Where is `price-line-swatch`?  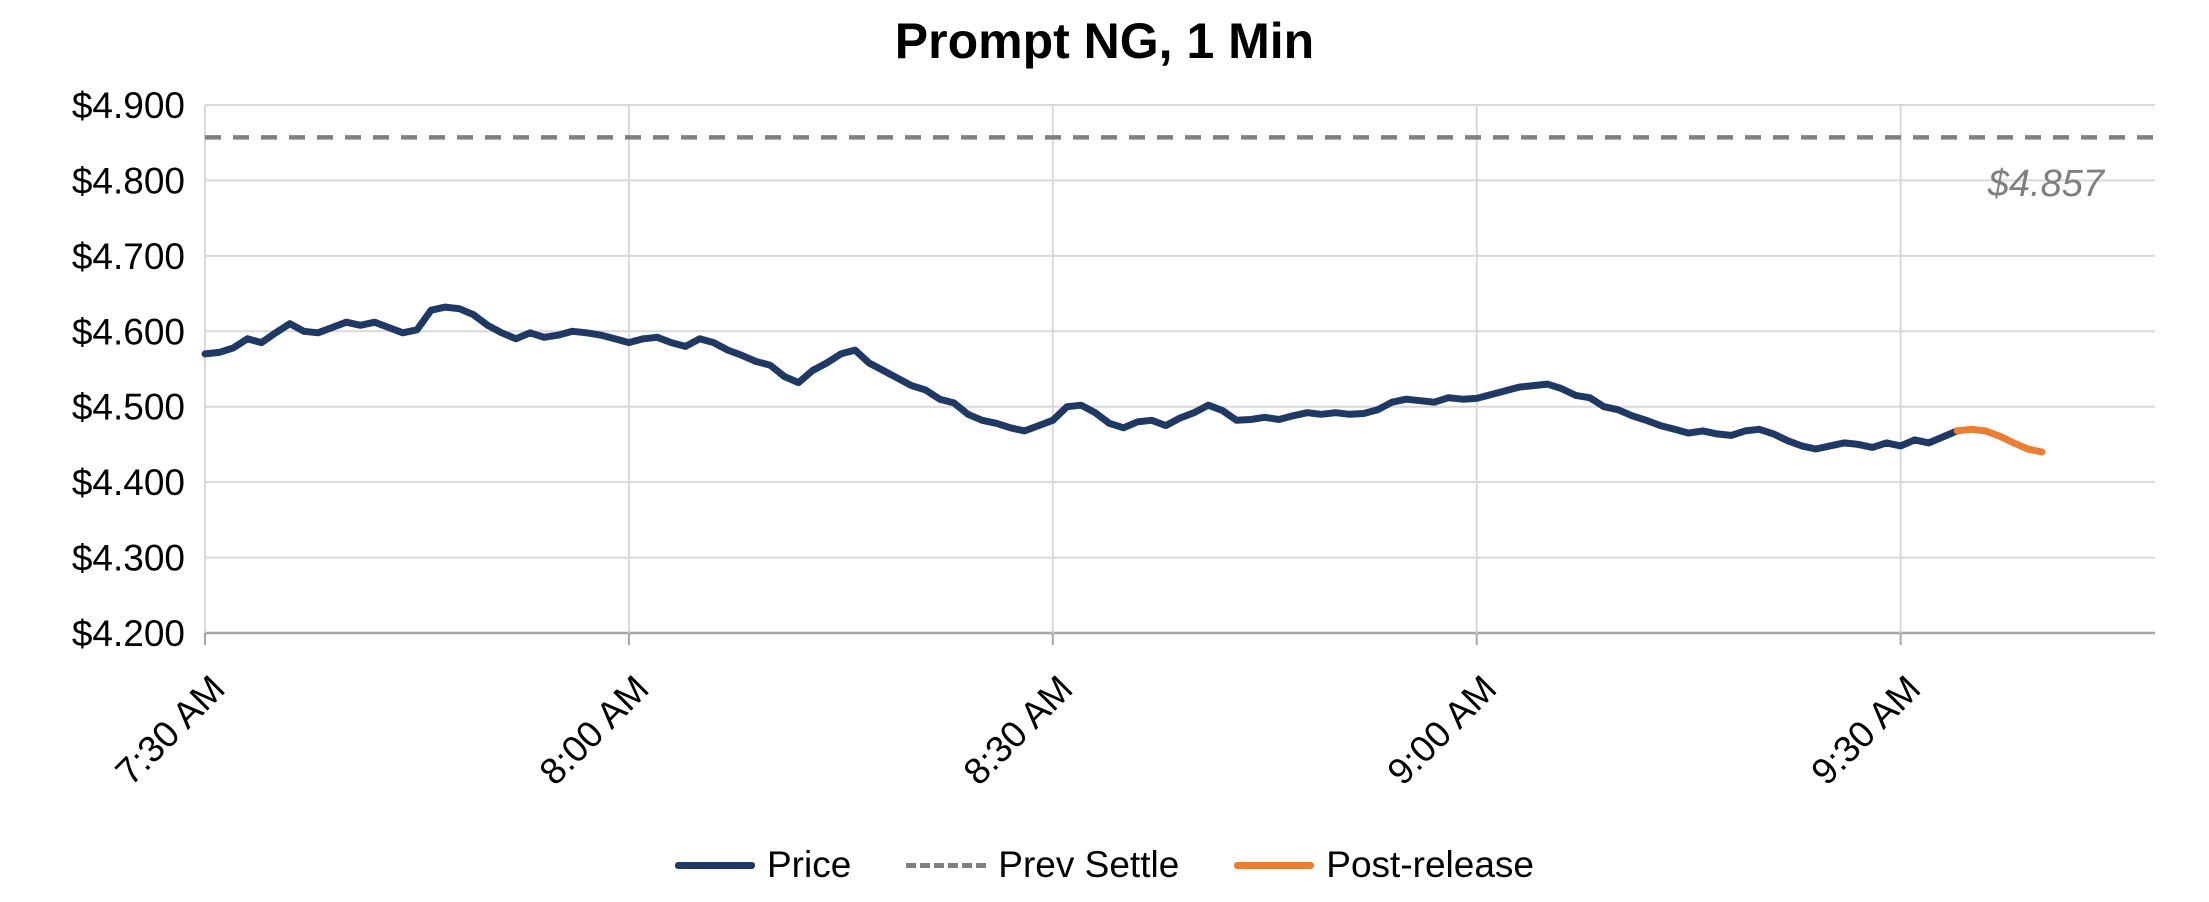 price-line-swatch is located at coordinates (714, 865).